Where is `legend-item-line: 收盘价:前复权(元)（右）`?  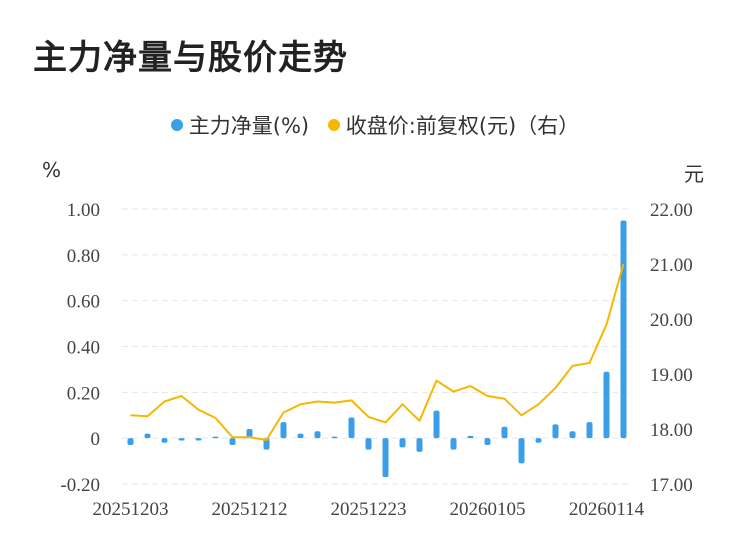
legend-item-line: 收盘价:前复权(元)（右） is located at coordinates (453, 125).